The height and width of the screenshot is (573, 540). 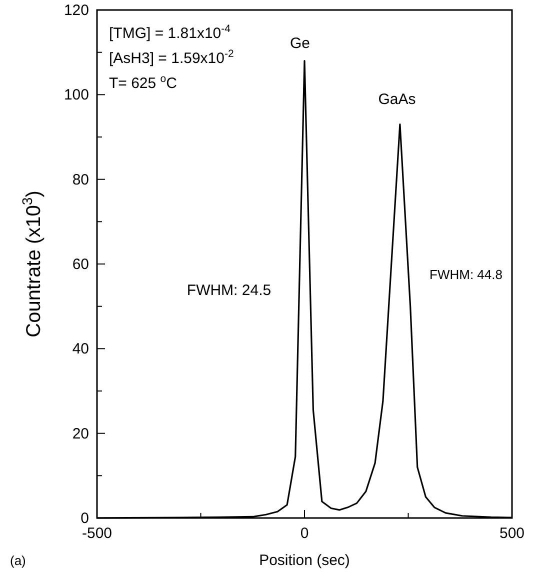 What do you see at coordinates (300, 43) in the screenshot?
I see `annotation: Ge` at bounding box center [300, 43].